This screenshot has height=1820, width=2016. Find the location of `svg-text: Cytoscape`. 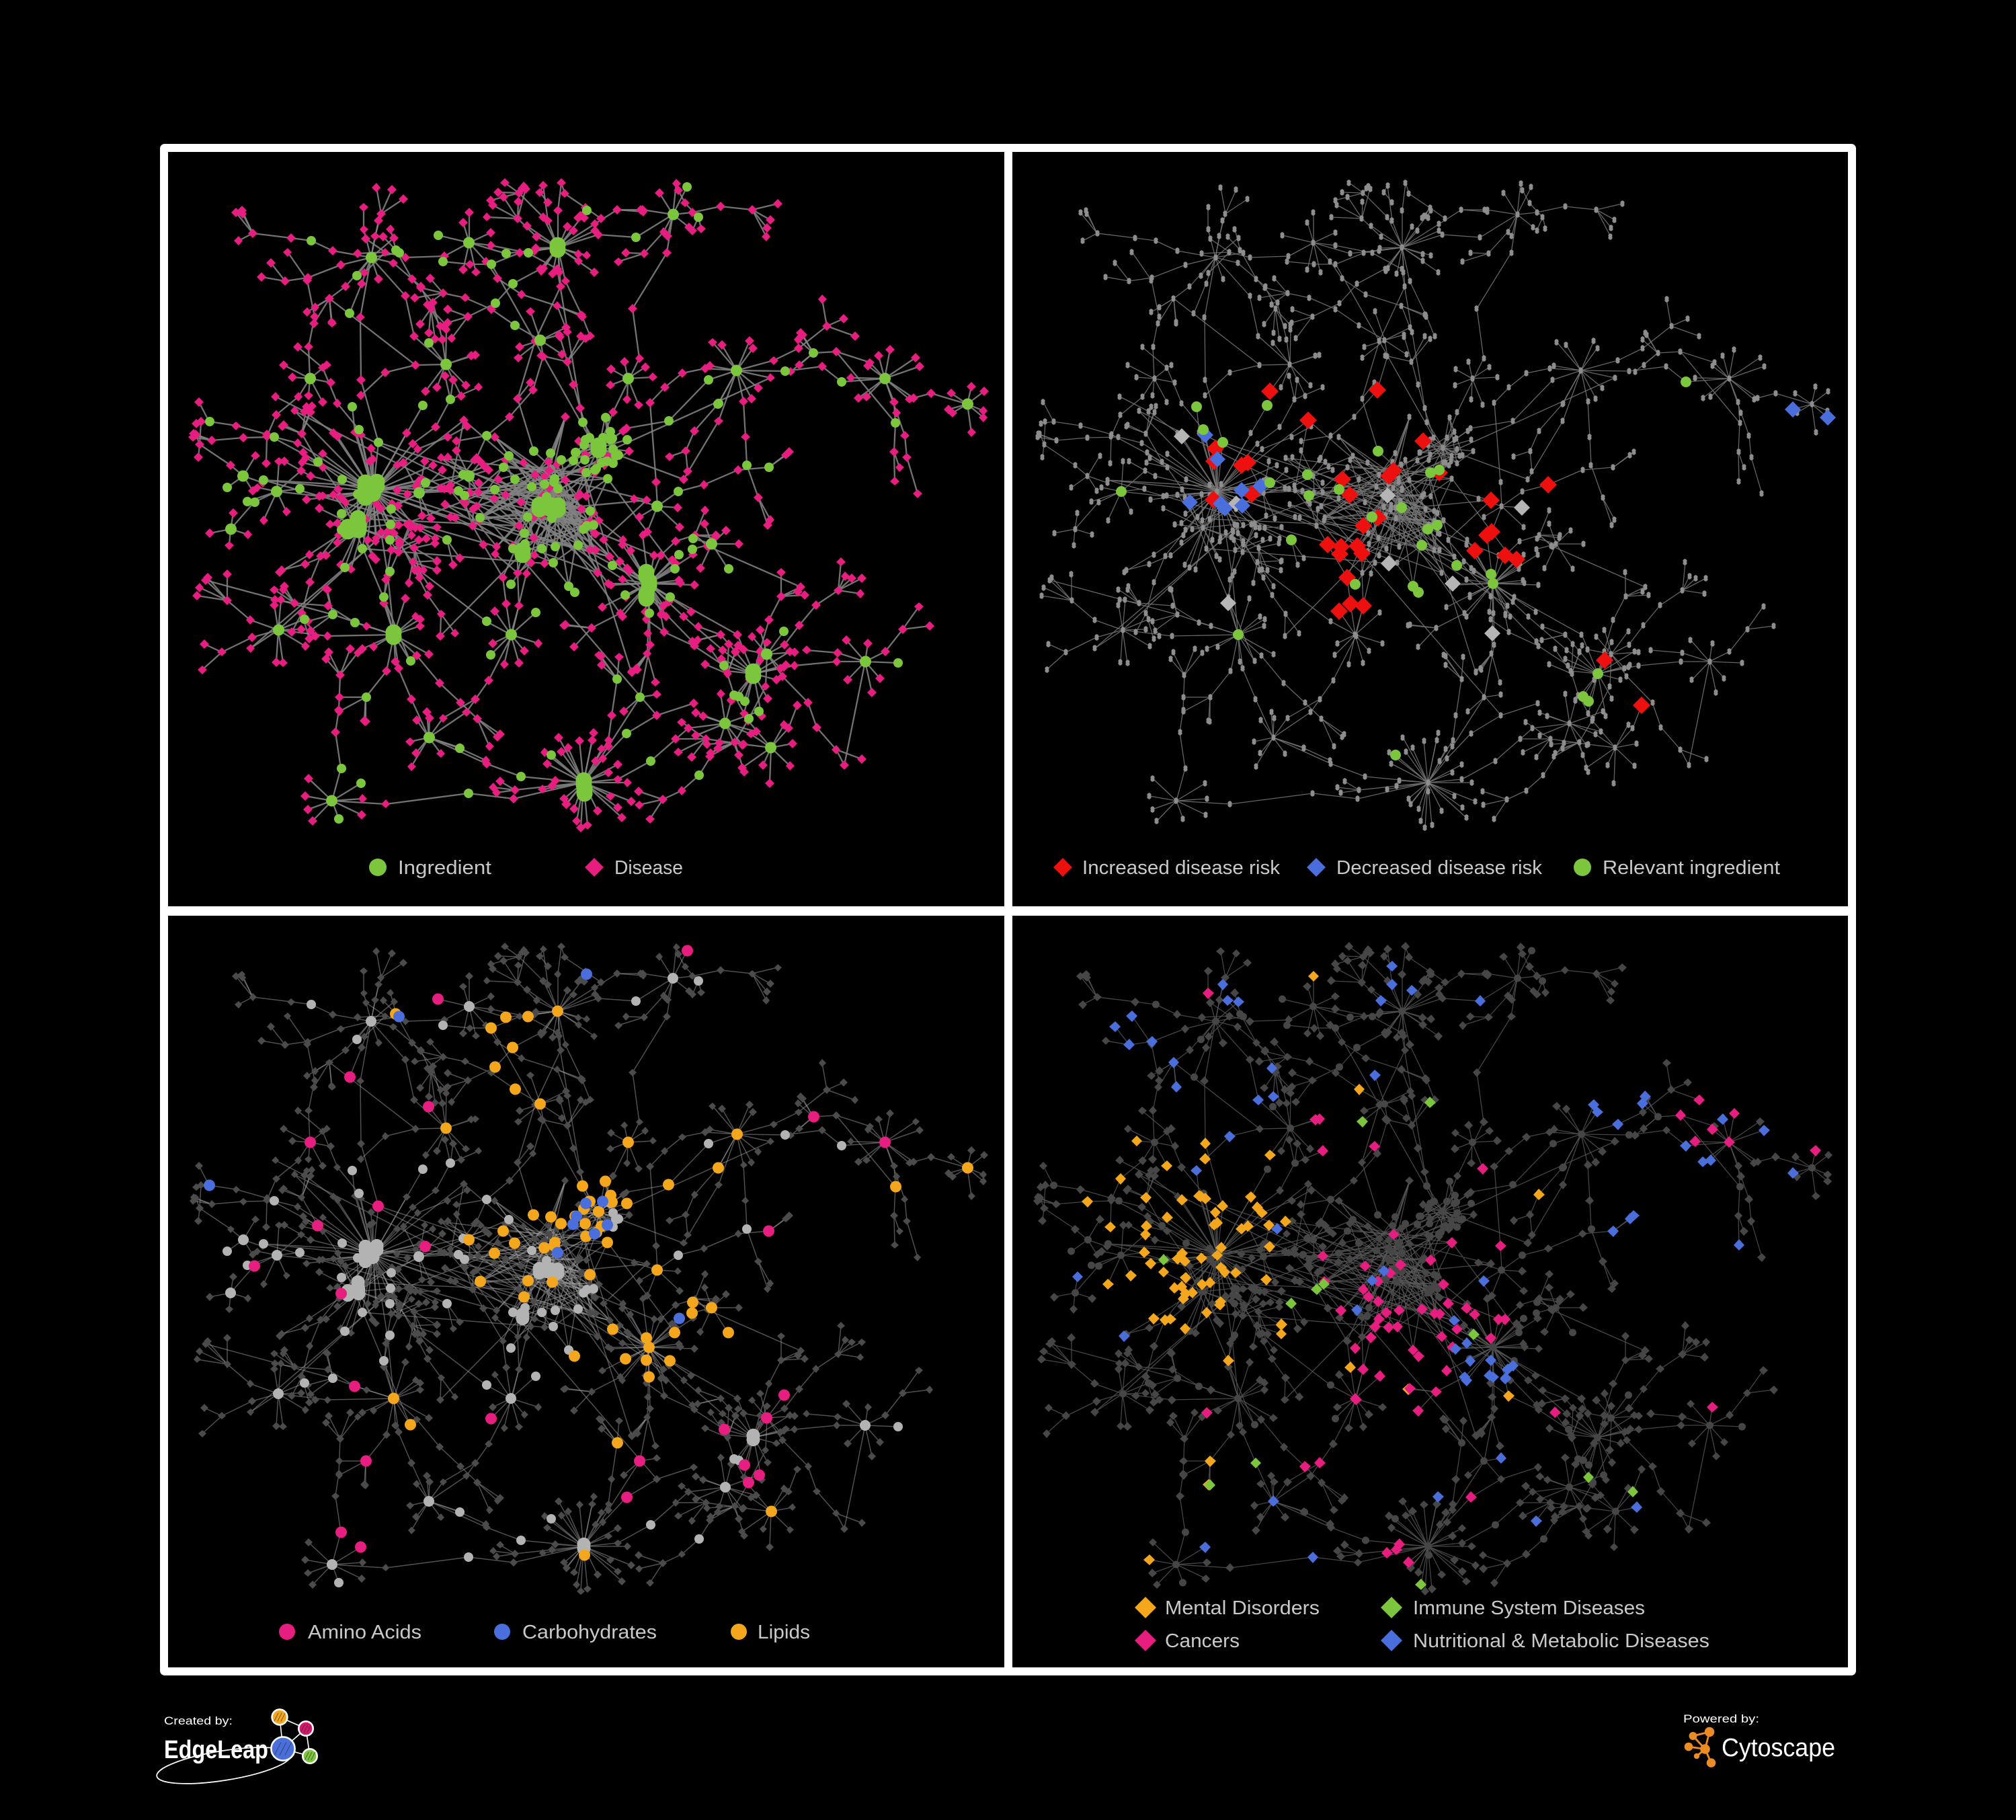

svg-text: Cytoscape is located at coordinates (1778, 1748).